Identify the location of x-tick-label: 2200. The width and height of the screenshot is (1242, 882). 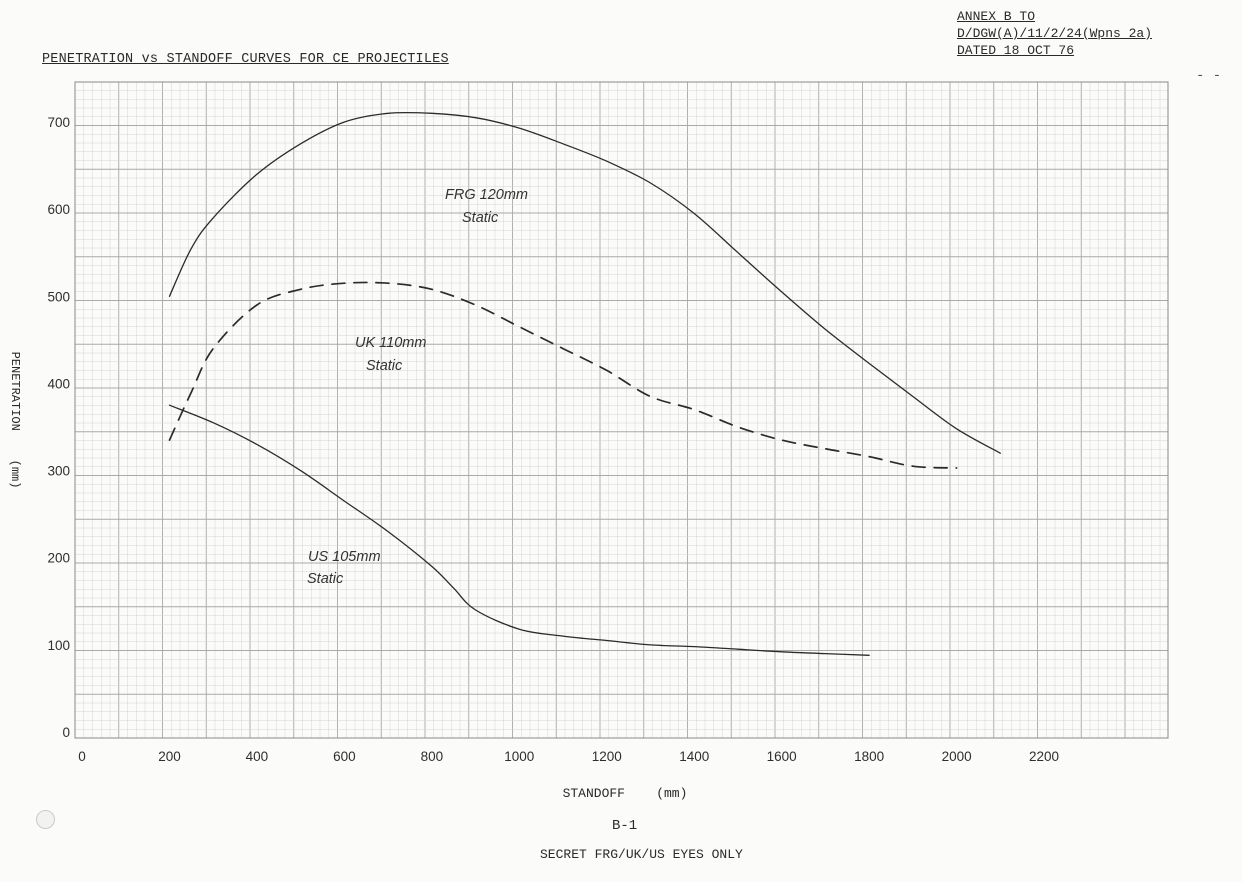
(1044, 756).